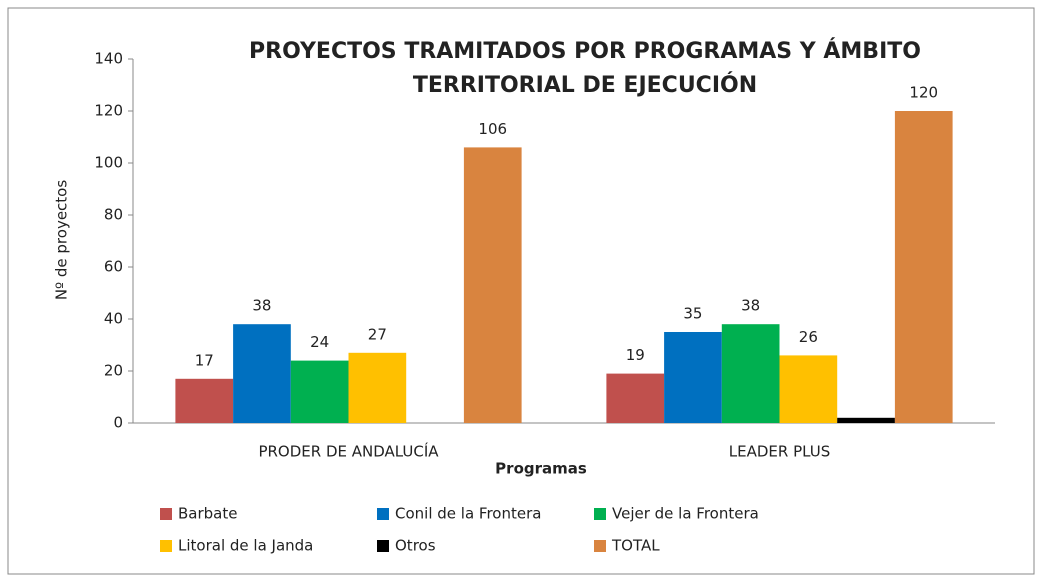 The image size is (1043, 587). Describe the element at coordinates (108, 111) in the screenshot. I see `y-tick-label: 120` at that location.